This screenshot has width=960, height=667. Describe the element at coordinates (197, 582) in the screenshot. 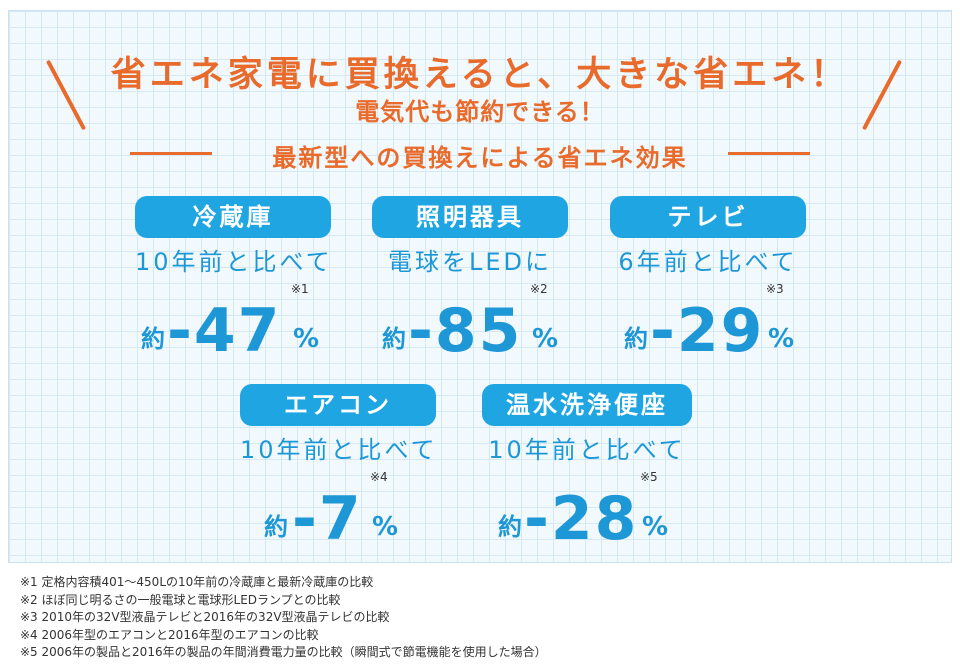

I see `footnote-1: ※1 定格内容積401～450Lの10年前の冷蔵庫と最新冷蔵庫の比較` at that location.